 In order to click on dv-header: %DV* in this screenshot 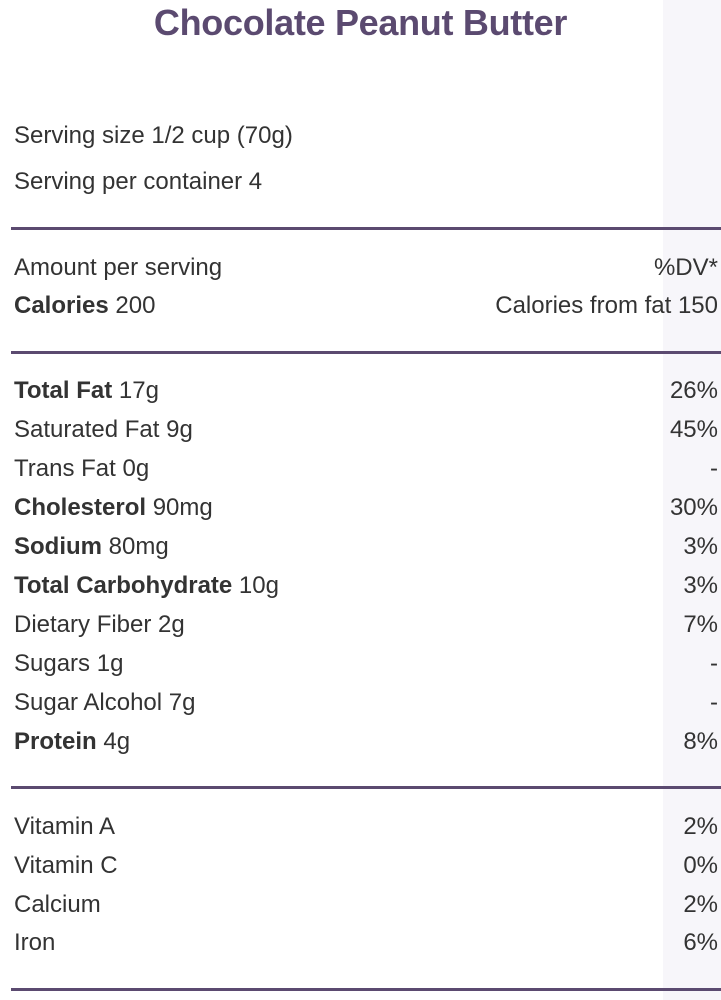, I will do `click(685, 267)`.